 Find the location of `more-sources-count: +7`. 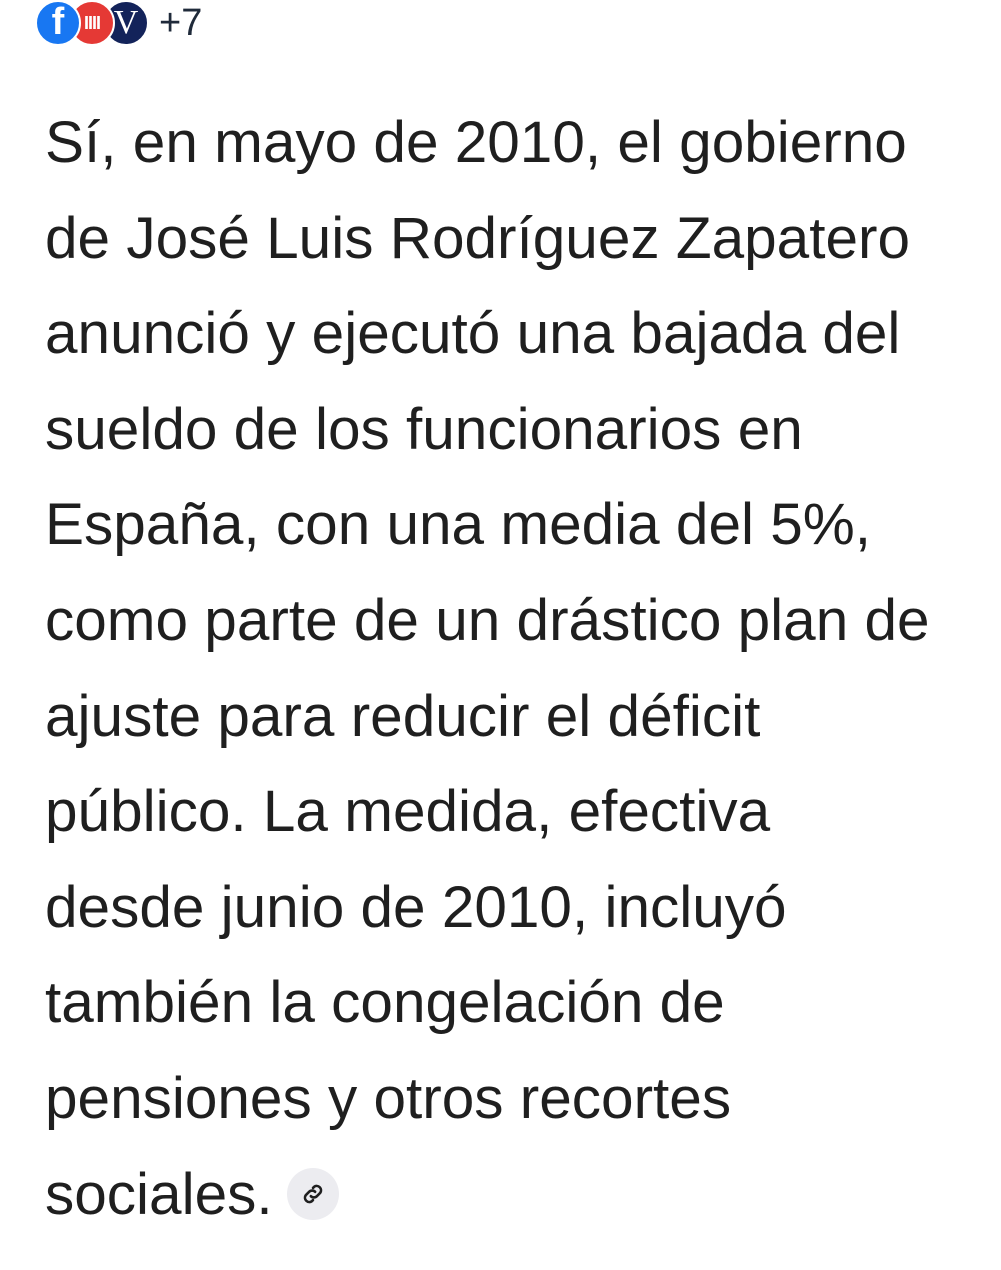

more-sources-count: +7 is located at coordinates (181, 22).